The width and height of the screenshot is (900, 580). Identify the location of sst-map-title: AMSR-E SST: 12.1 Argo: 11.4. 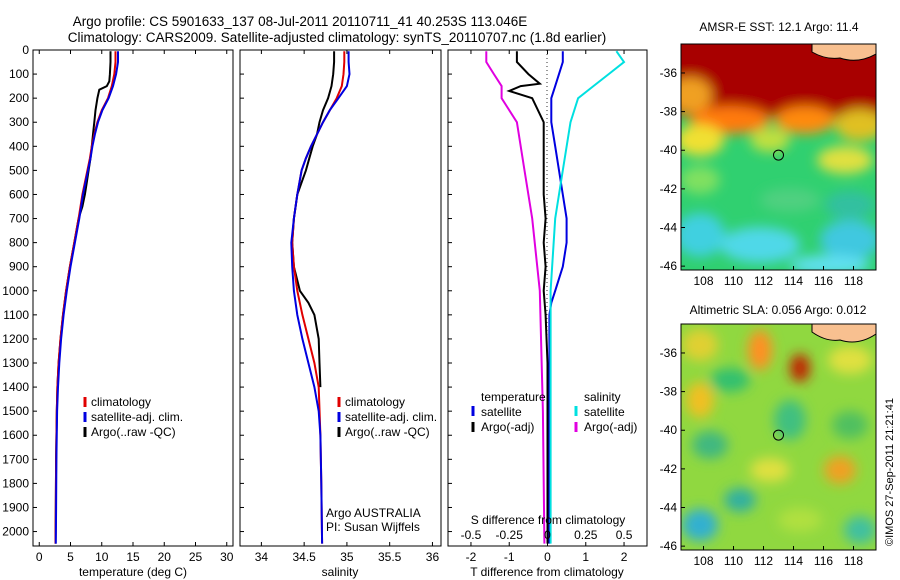
(779, 27).